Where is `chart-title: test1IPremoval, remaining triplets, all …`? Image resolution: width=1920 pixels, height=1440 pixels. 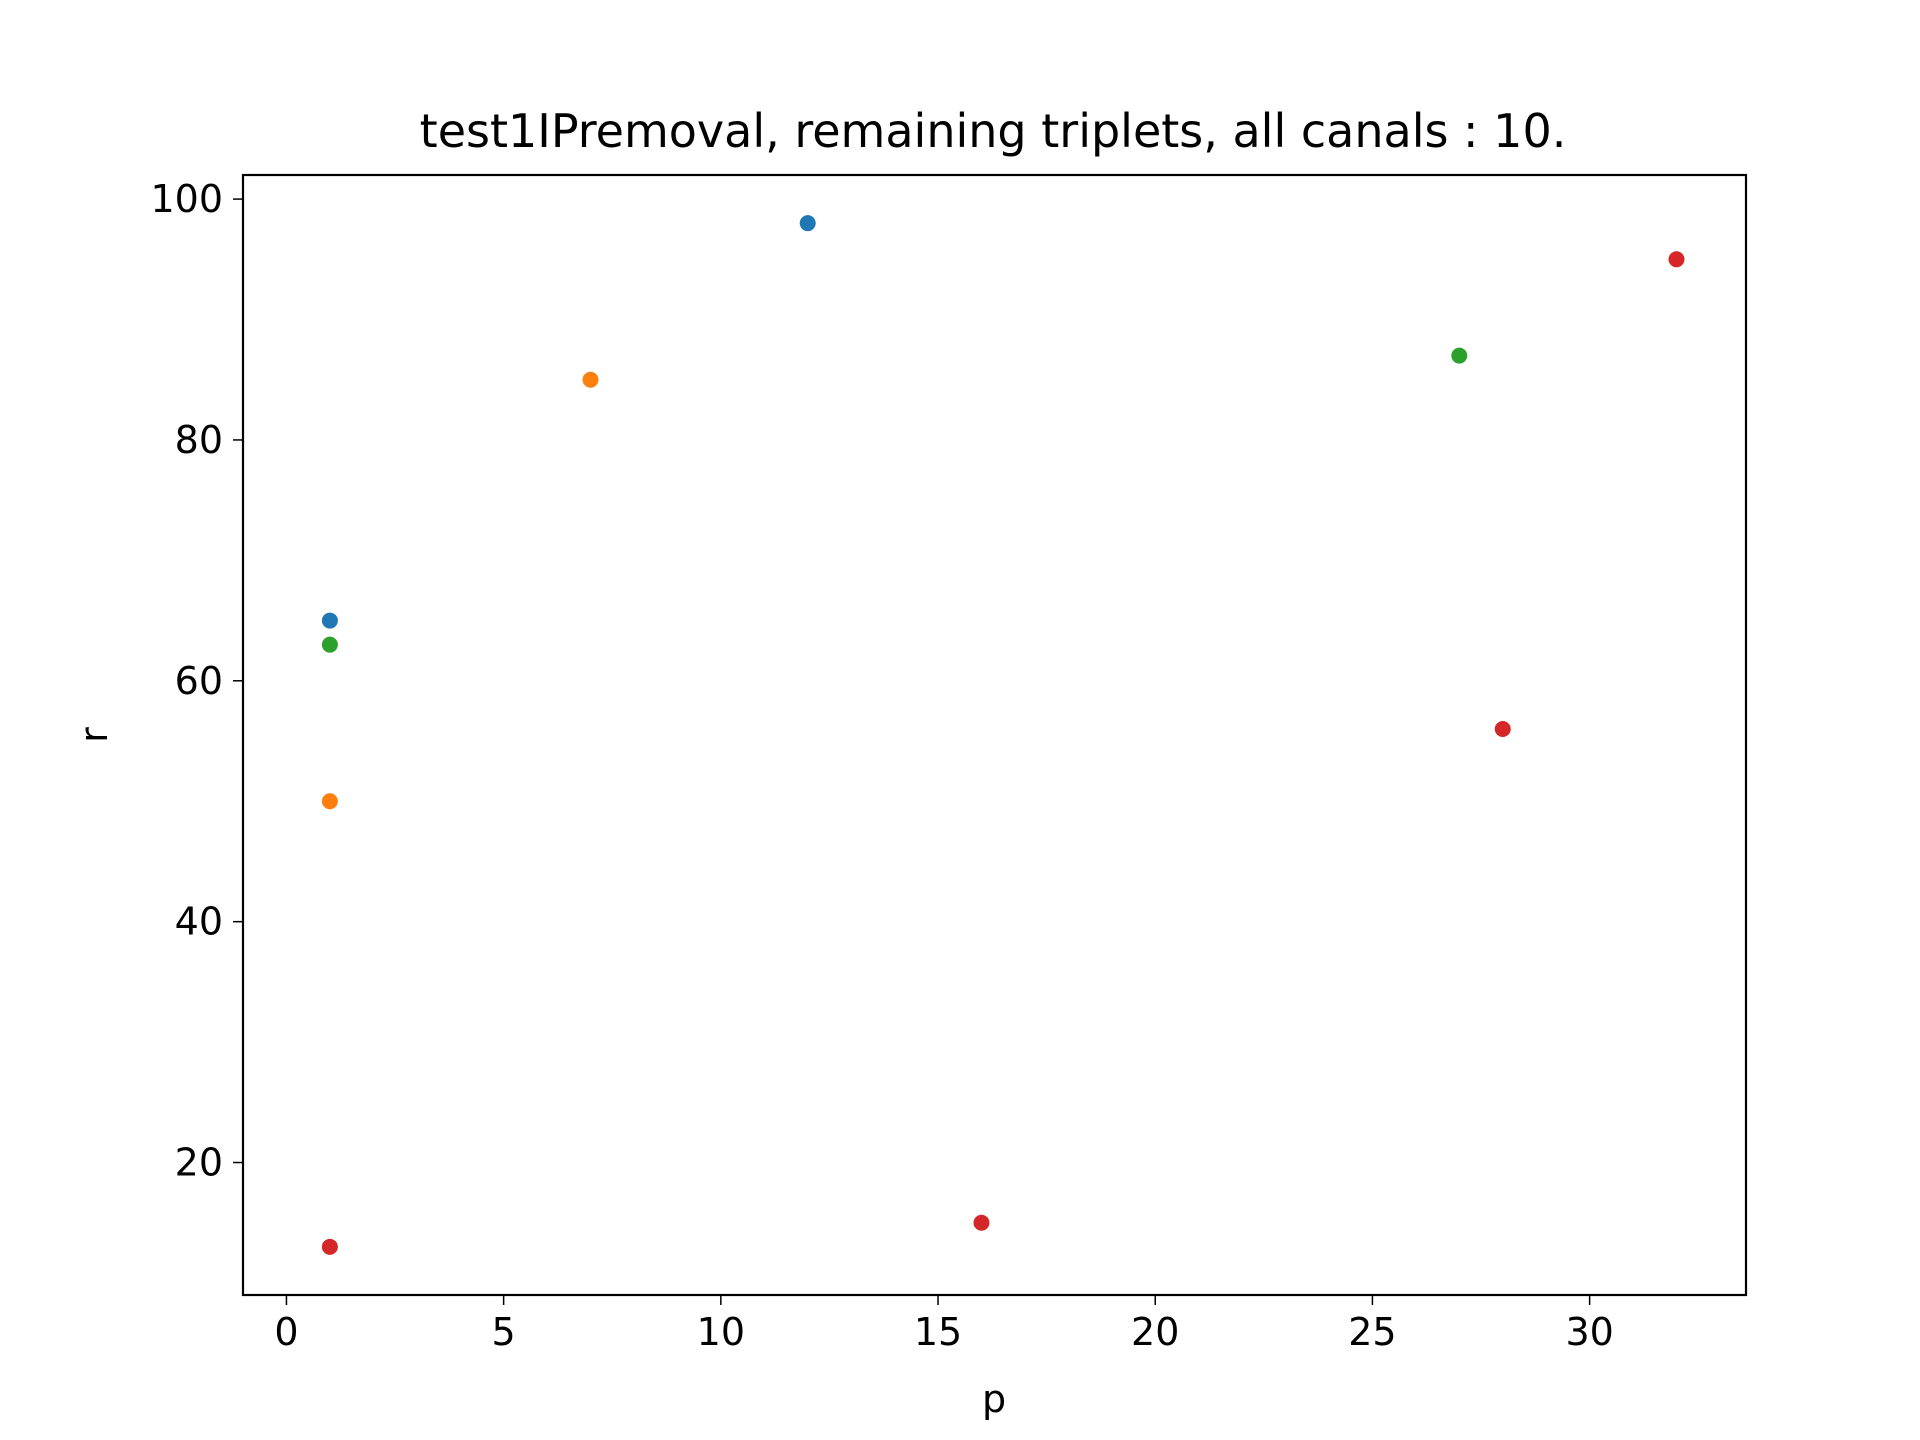
chart-title: test1IPremoval, remaining triplets, all … is located at coordinates (993, 131).